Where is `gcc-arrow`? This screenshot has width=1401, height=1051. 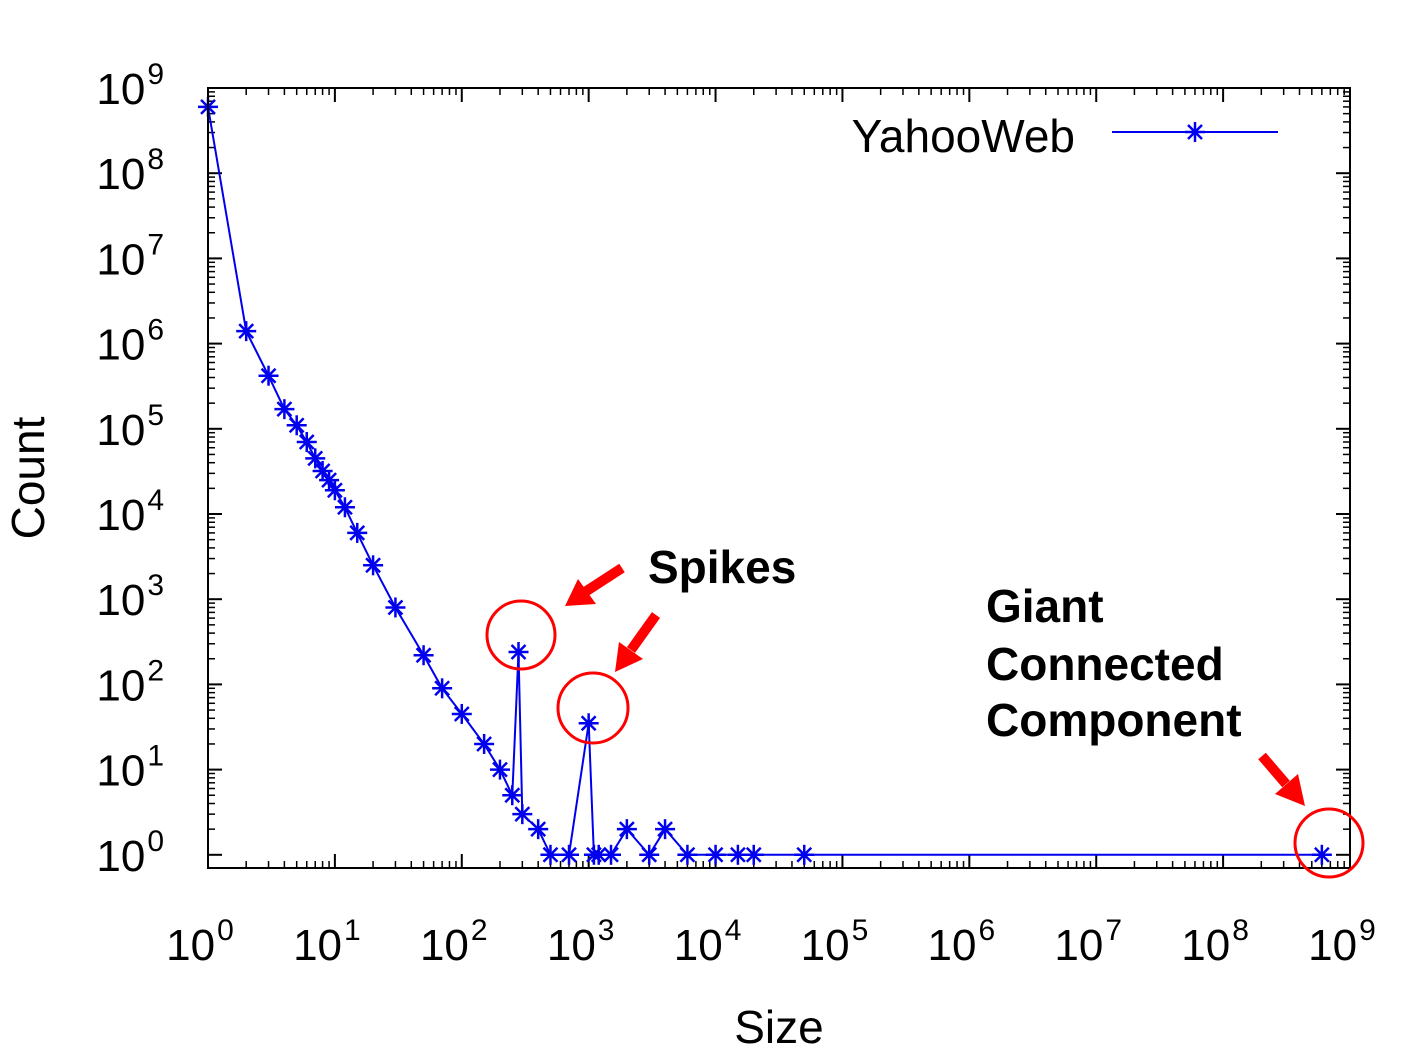
gcc-arrow is located at coordinates (1281, 779).